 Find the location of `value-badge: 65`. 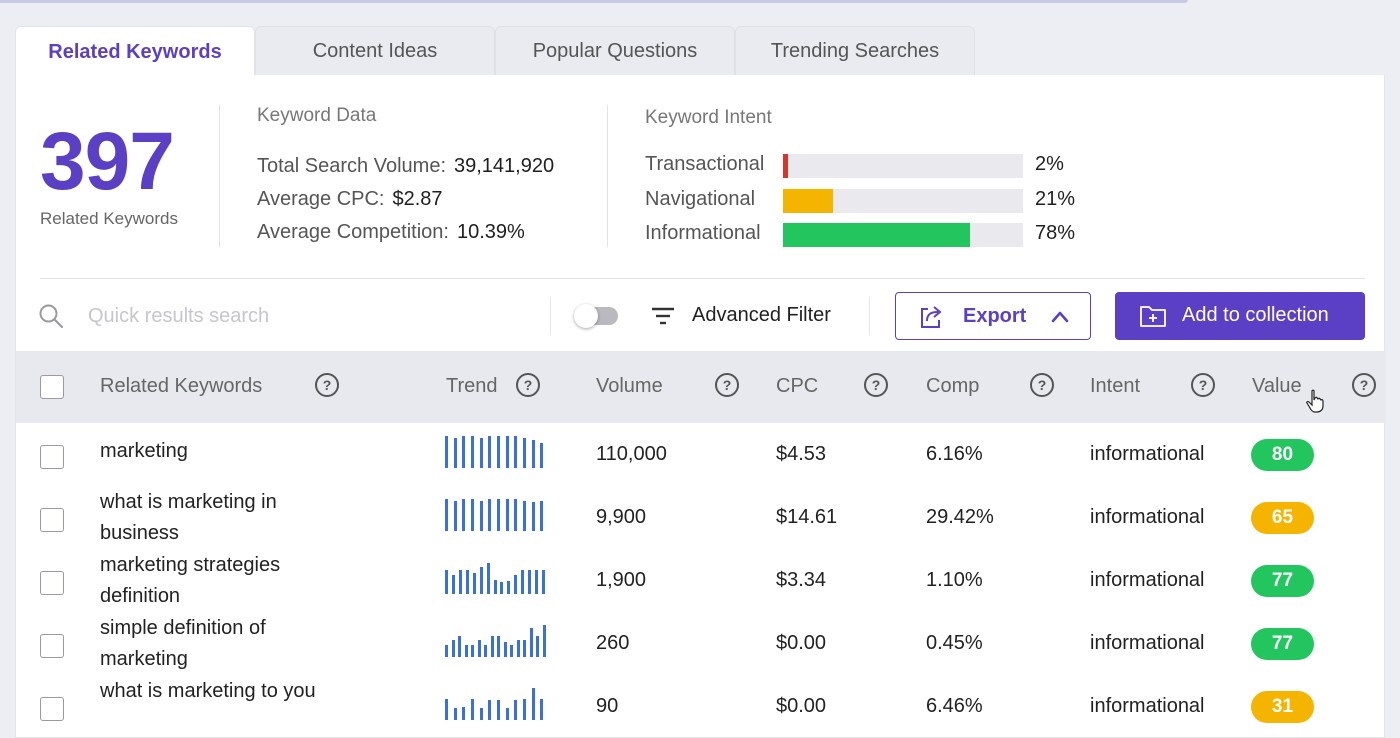

value-badge: 65 is located at coordinates (1282, 518).